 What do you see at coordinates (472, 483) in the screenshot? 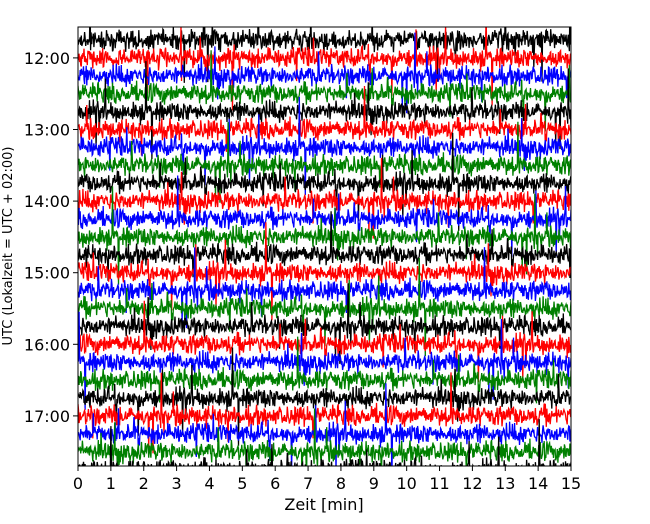
I see `x-tick-label: 12` at bounding box center [472, 483].